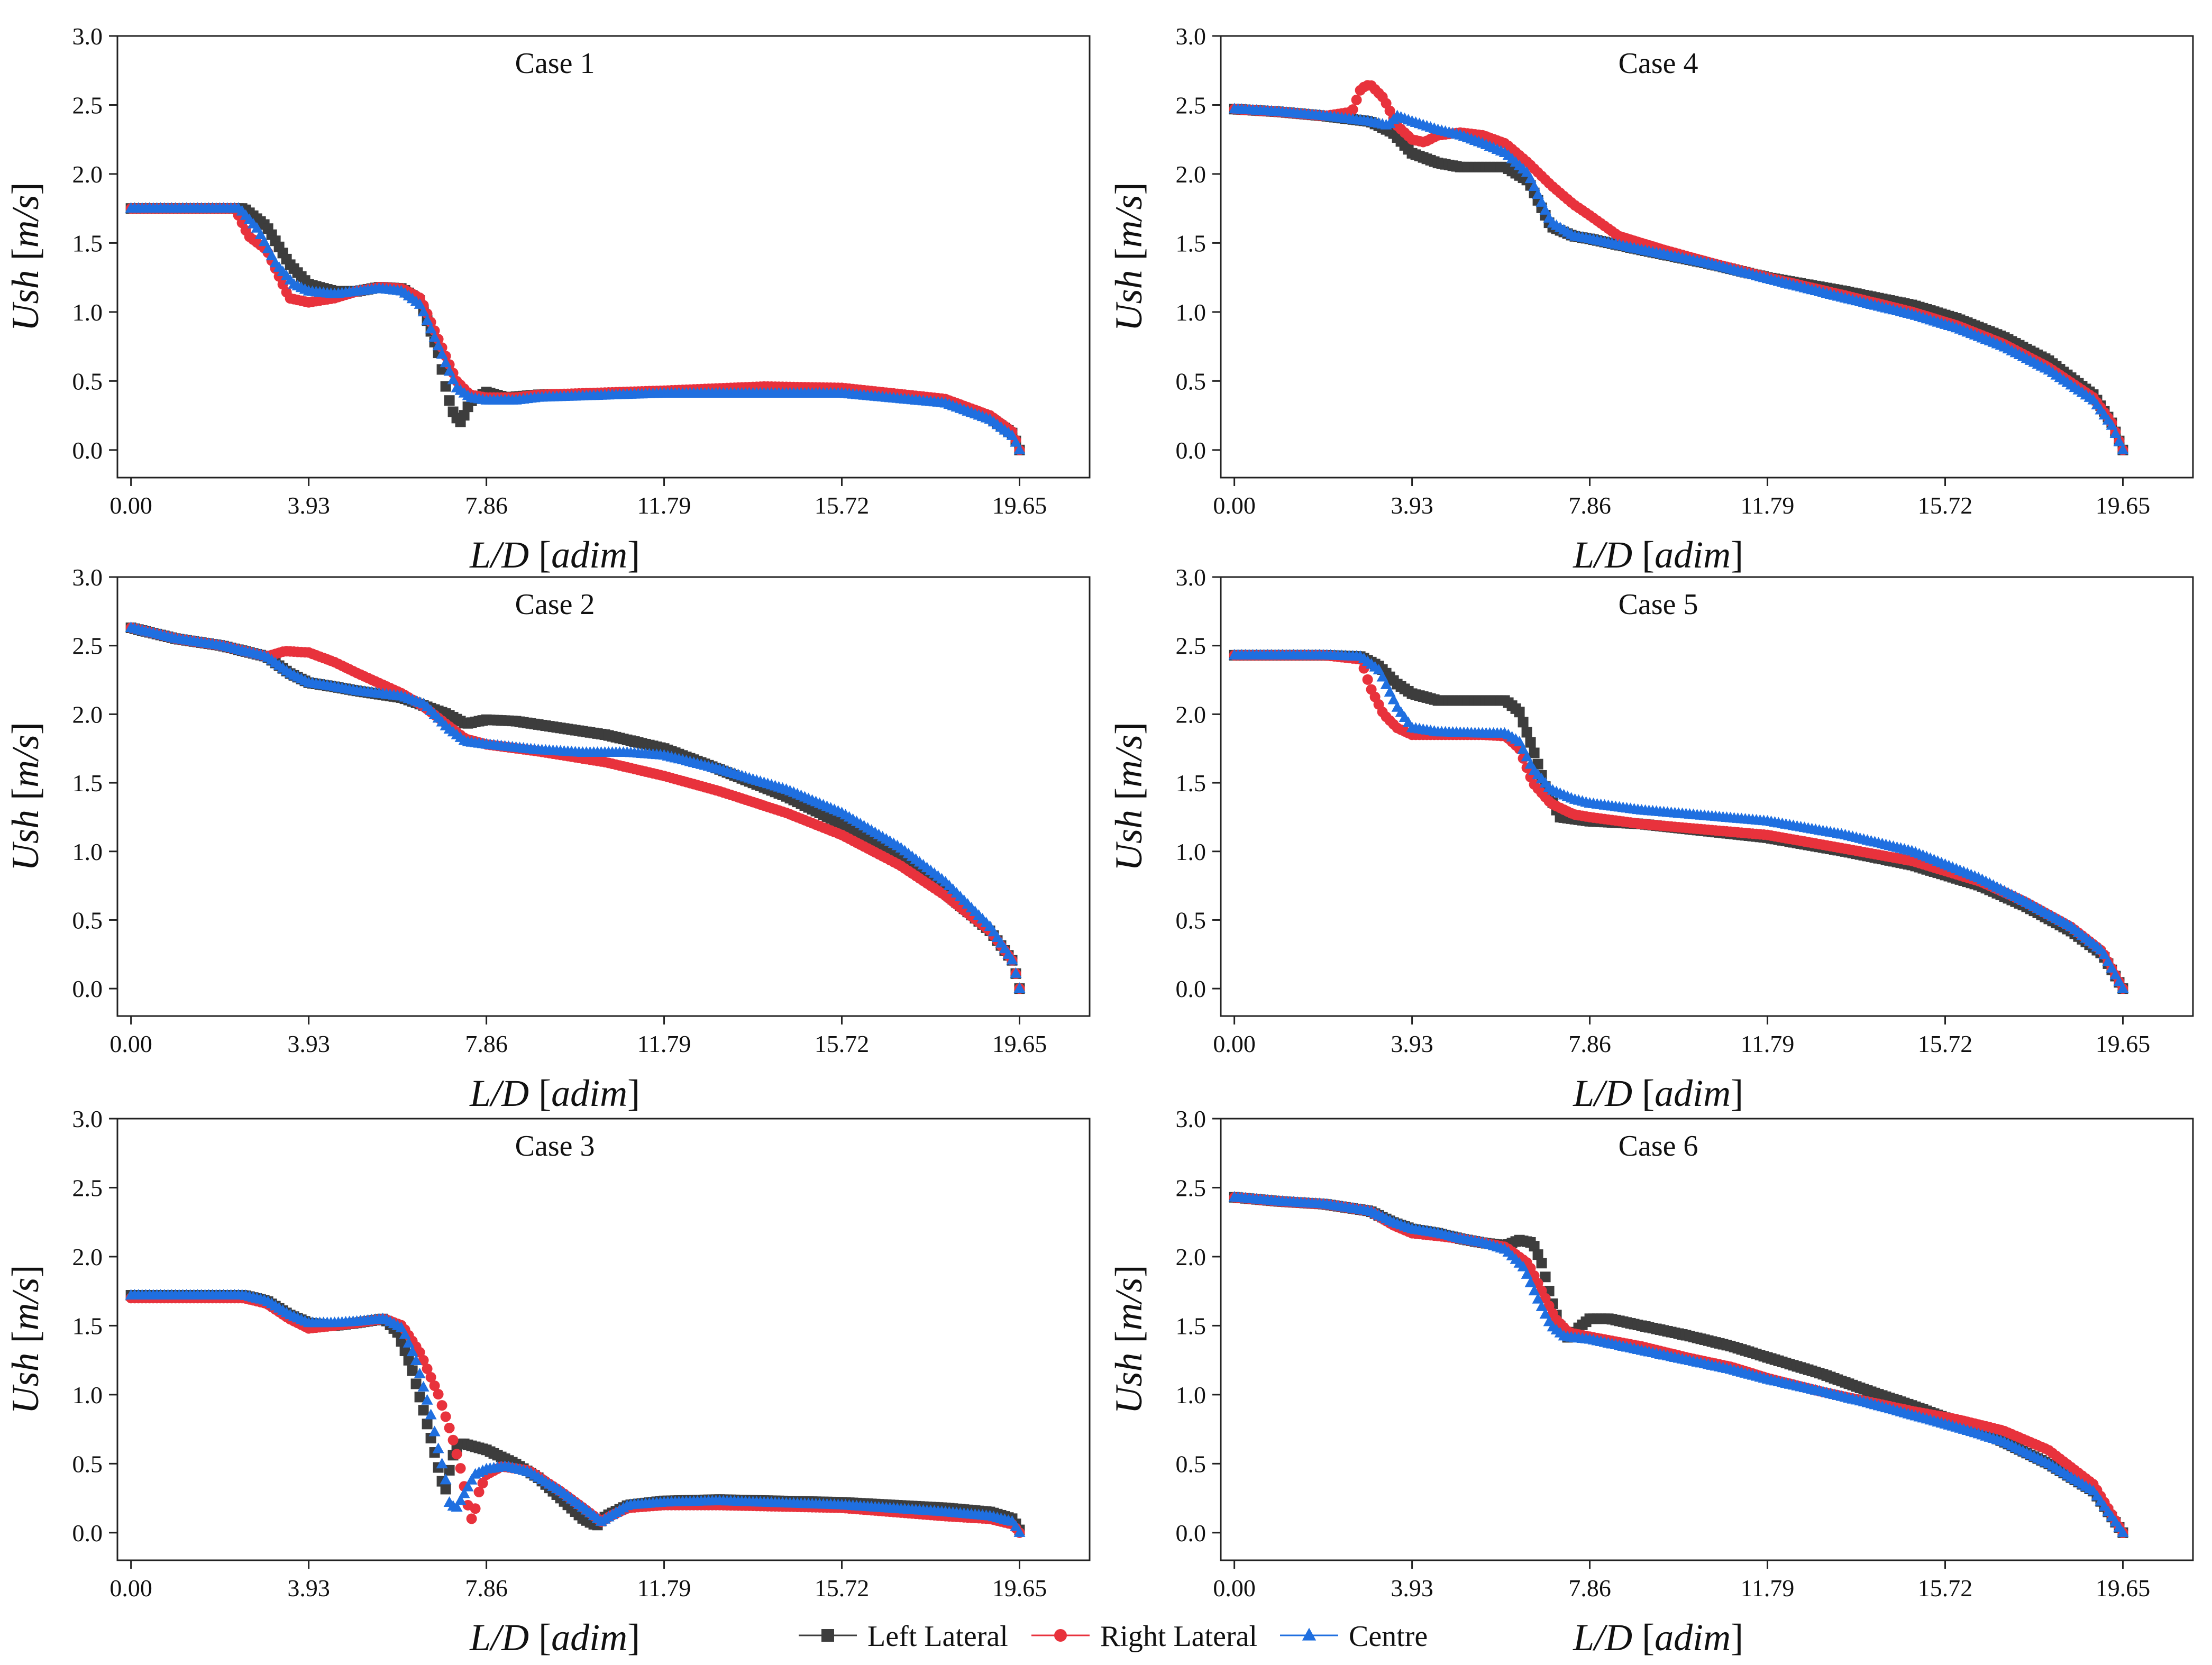  Describe the element at coordinates (1178, 1636) in the screenshot. I see `legend-label: Right Lateral` at that location.